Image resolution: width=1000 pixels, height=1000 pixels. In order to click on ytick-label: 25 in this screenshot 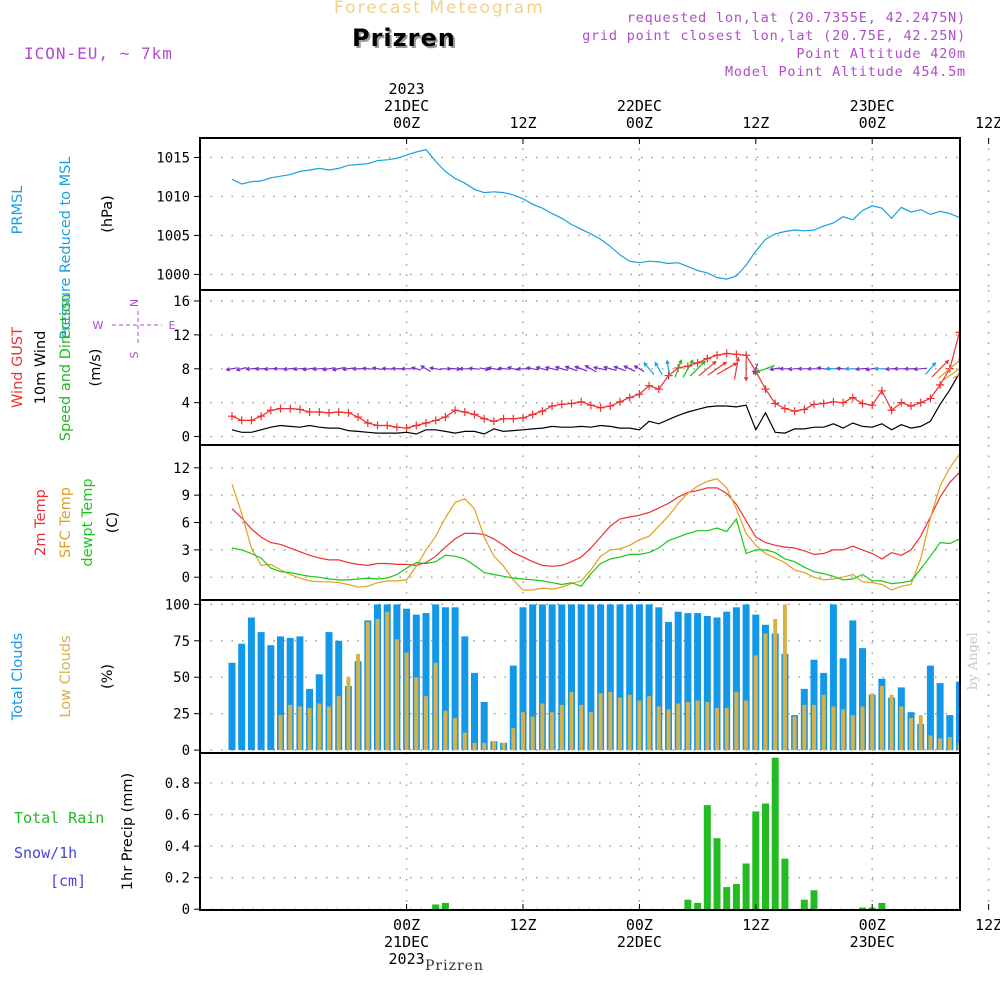, I will do `click(181, 715)`.